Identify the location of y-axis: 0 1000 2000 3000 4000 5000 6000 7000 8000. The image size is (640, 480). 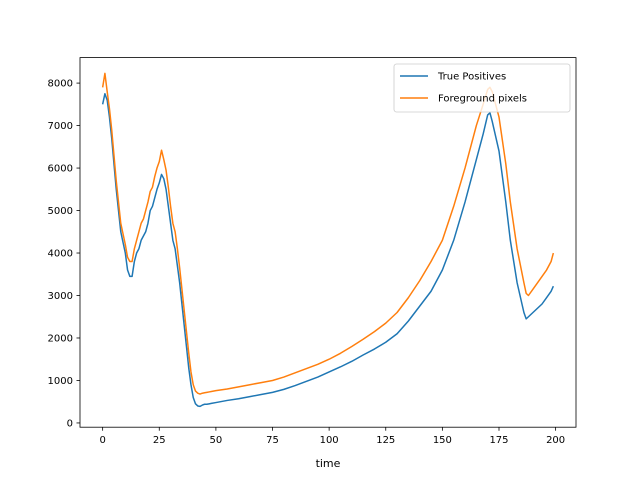
(64, 254).